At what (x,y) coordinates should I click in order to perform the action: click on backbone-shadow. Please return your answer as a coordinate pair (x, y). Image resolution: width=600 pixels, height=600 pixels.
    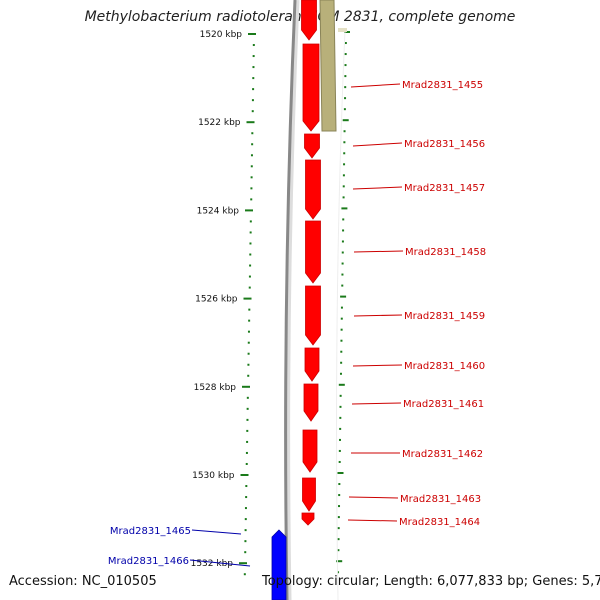
    Looking at the image, I should click on (292, 300).